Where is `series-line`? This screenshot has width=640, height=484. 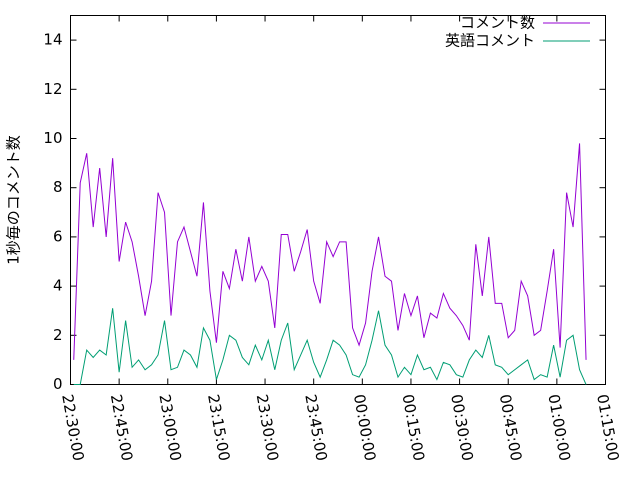 series-line is located at coordinates (330, 346).